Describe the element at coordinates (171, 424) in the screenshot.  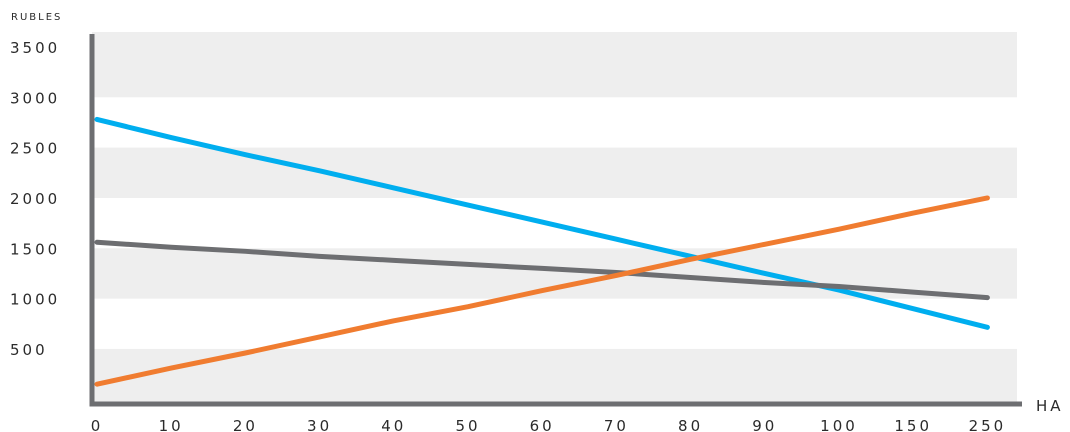
I see `x-tick-label: 10` at that location.